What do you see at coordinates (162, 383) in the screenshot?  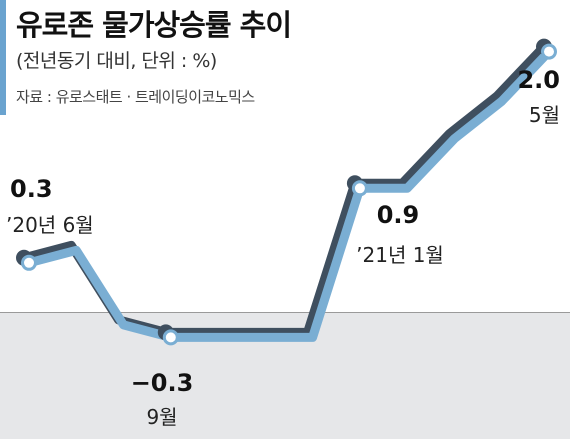 I see `data-label-value: −0.3` at bounding box center [162, 383].